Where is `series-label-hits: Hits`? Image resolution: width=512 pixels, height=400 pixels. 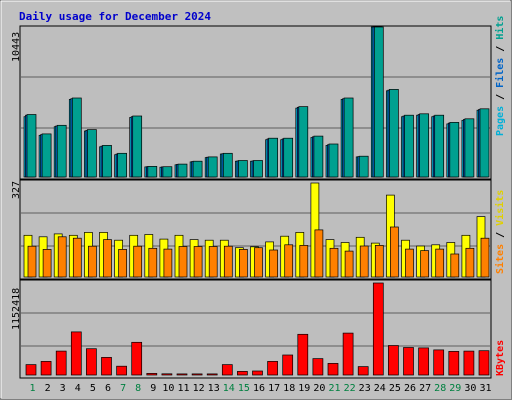
series-label-hits: Hits is located at coordinates (500, 28).